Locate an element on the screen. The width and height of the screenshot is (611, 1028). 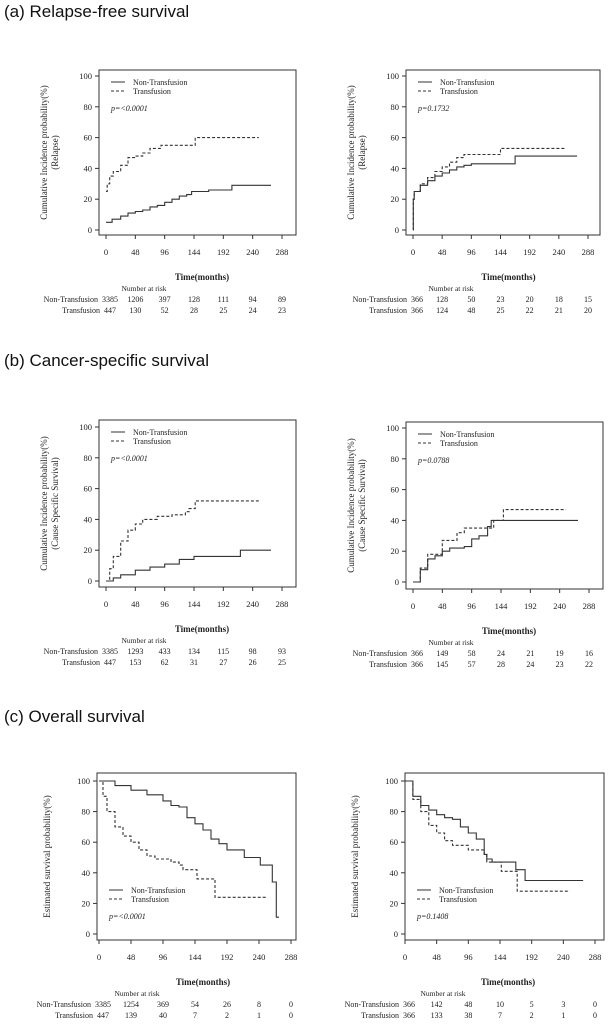
risk-value: 142 is located at coordinates (437, 1004).